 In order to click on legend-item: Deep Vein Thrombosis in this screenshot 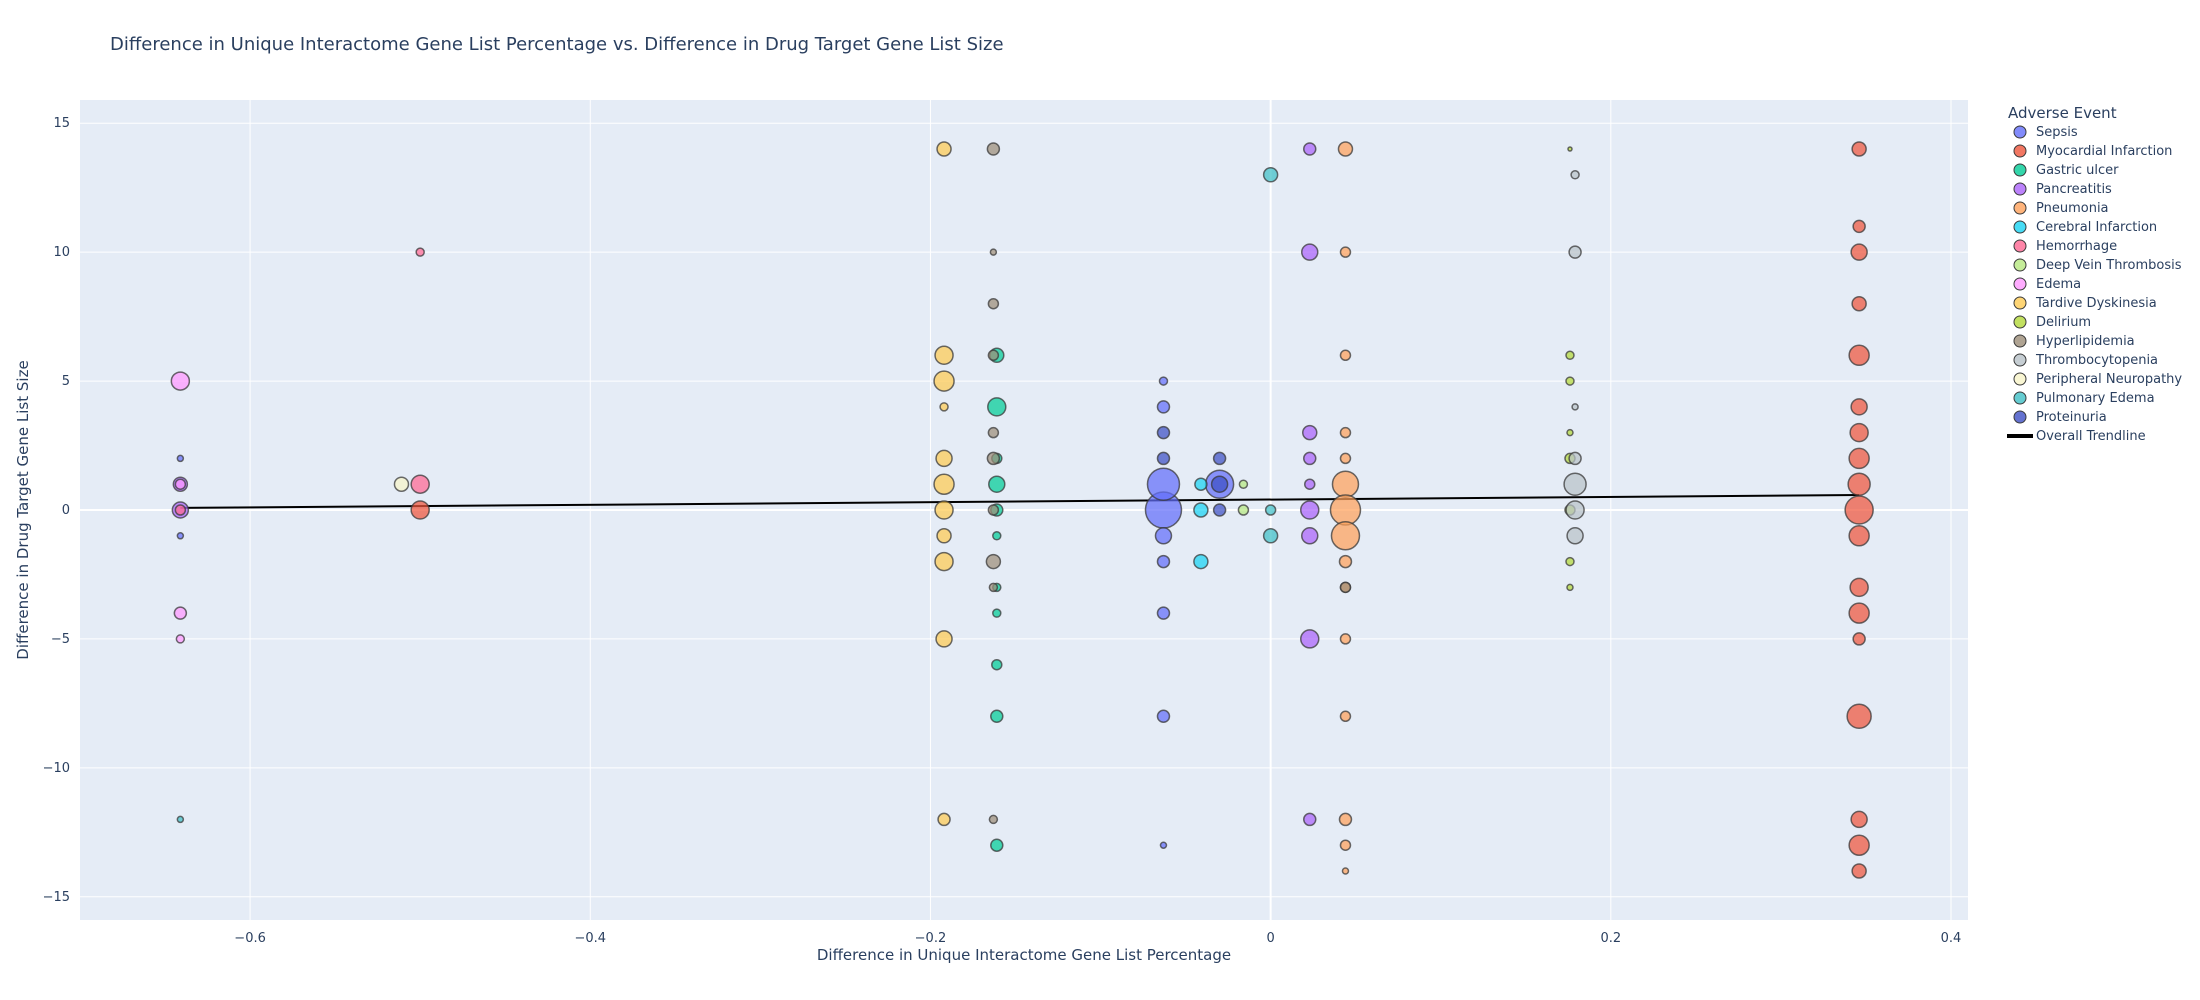, I will do `click(2097, 265)`.